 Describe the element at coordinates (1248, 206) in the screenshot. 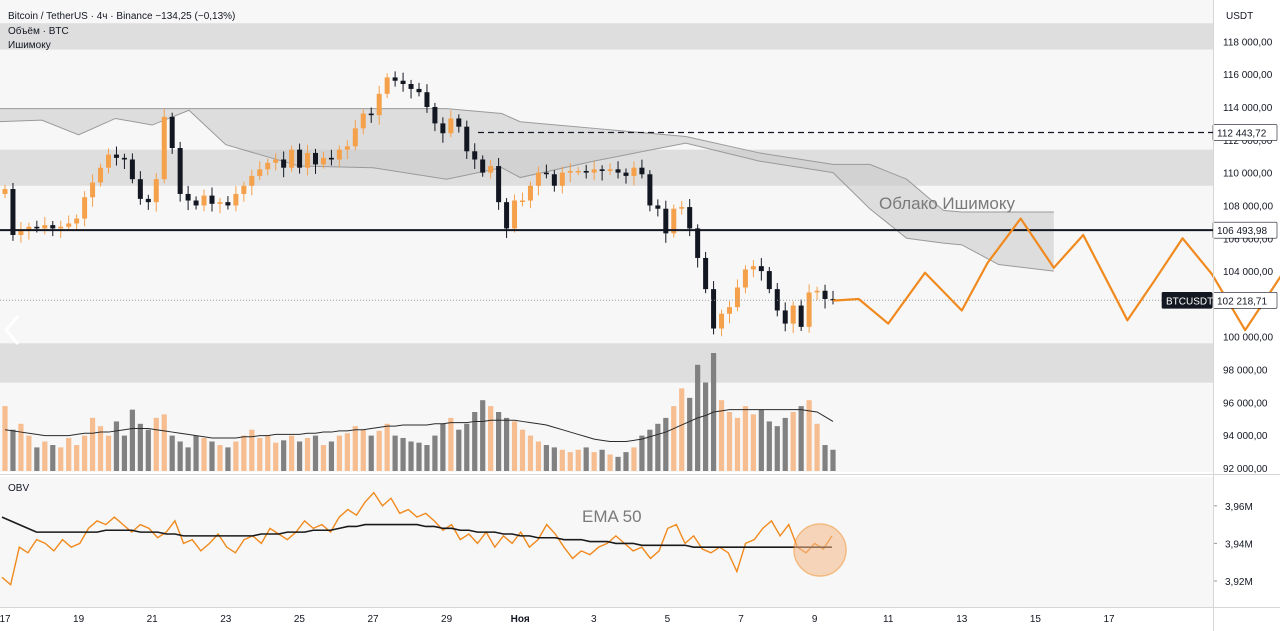

I see `price-tick-label: 108 000,00` at that location.